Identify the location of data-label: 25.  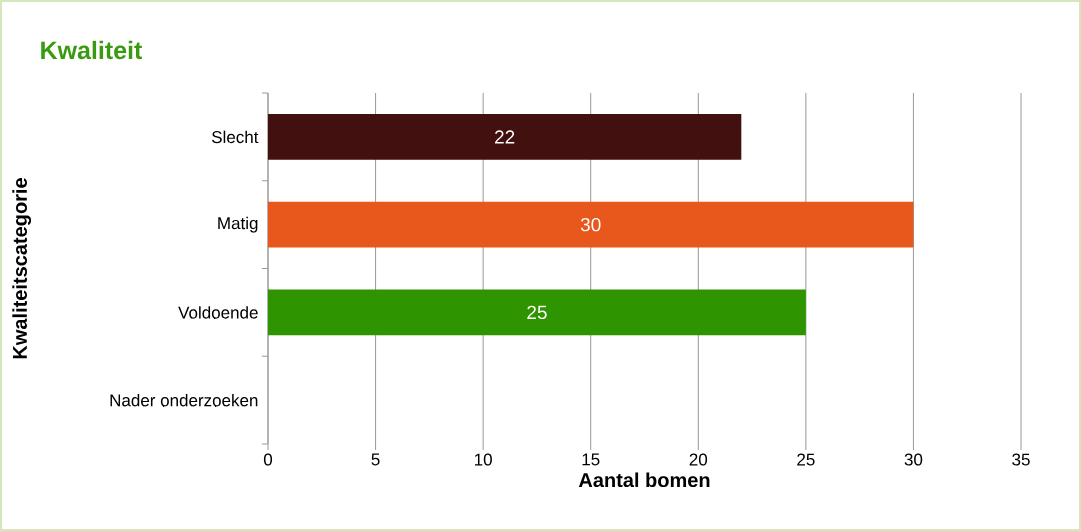
(537, 312).